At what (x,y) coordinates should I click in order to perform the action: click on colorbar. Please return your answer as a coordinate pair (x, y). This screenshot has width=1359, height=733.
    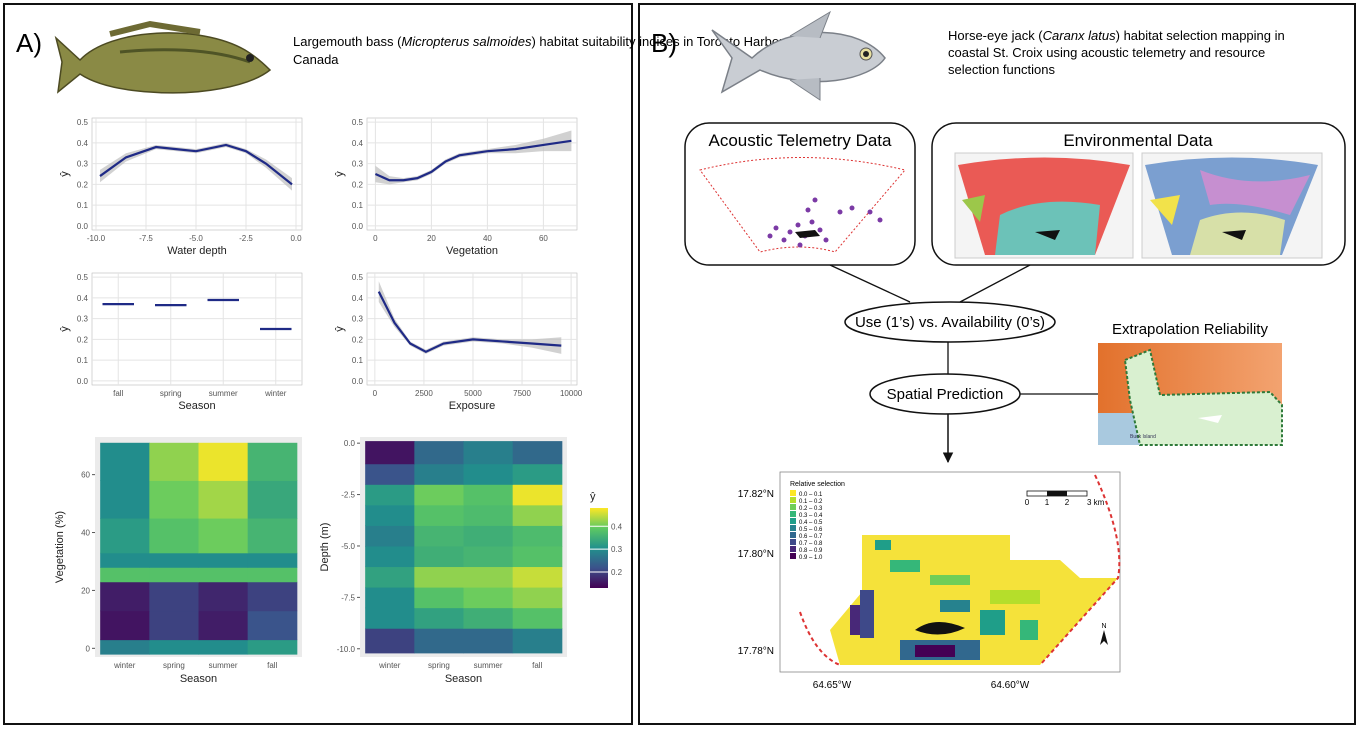
    Looking at the image, I should click on (599, 548).